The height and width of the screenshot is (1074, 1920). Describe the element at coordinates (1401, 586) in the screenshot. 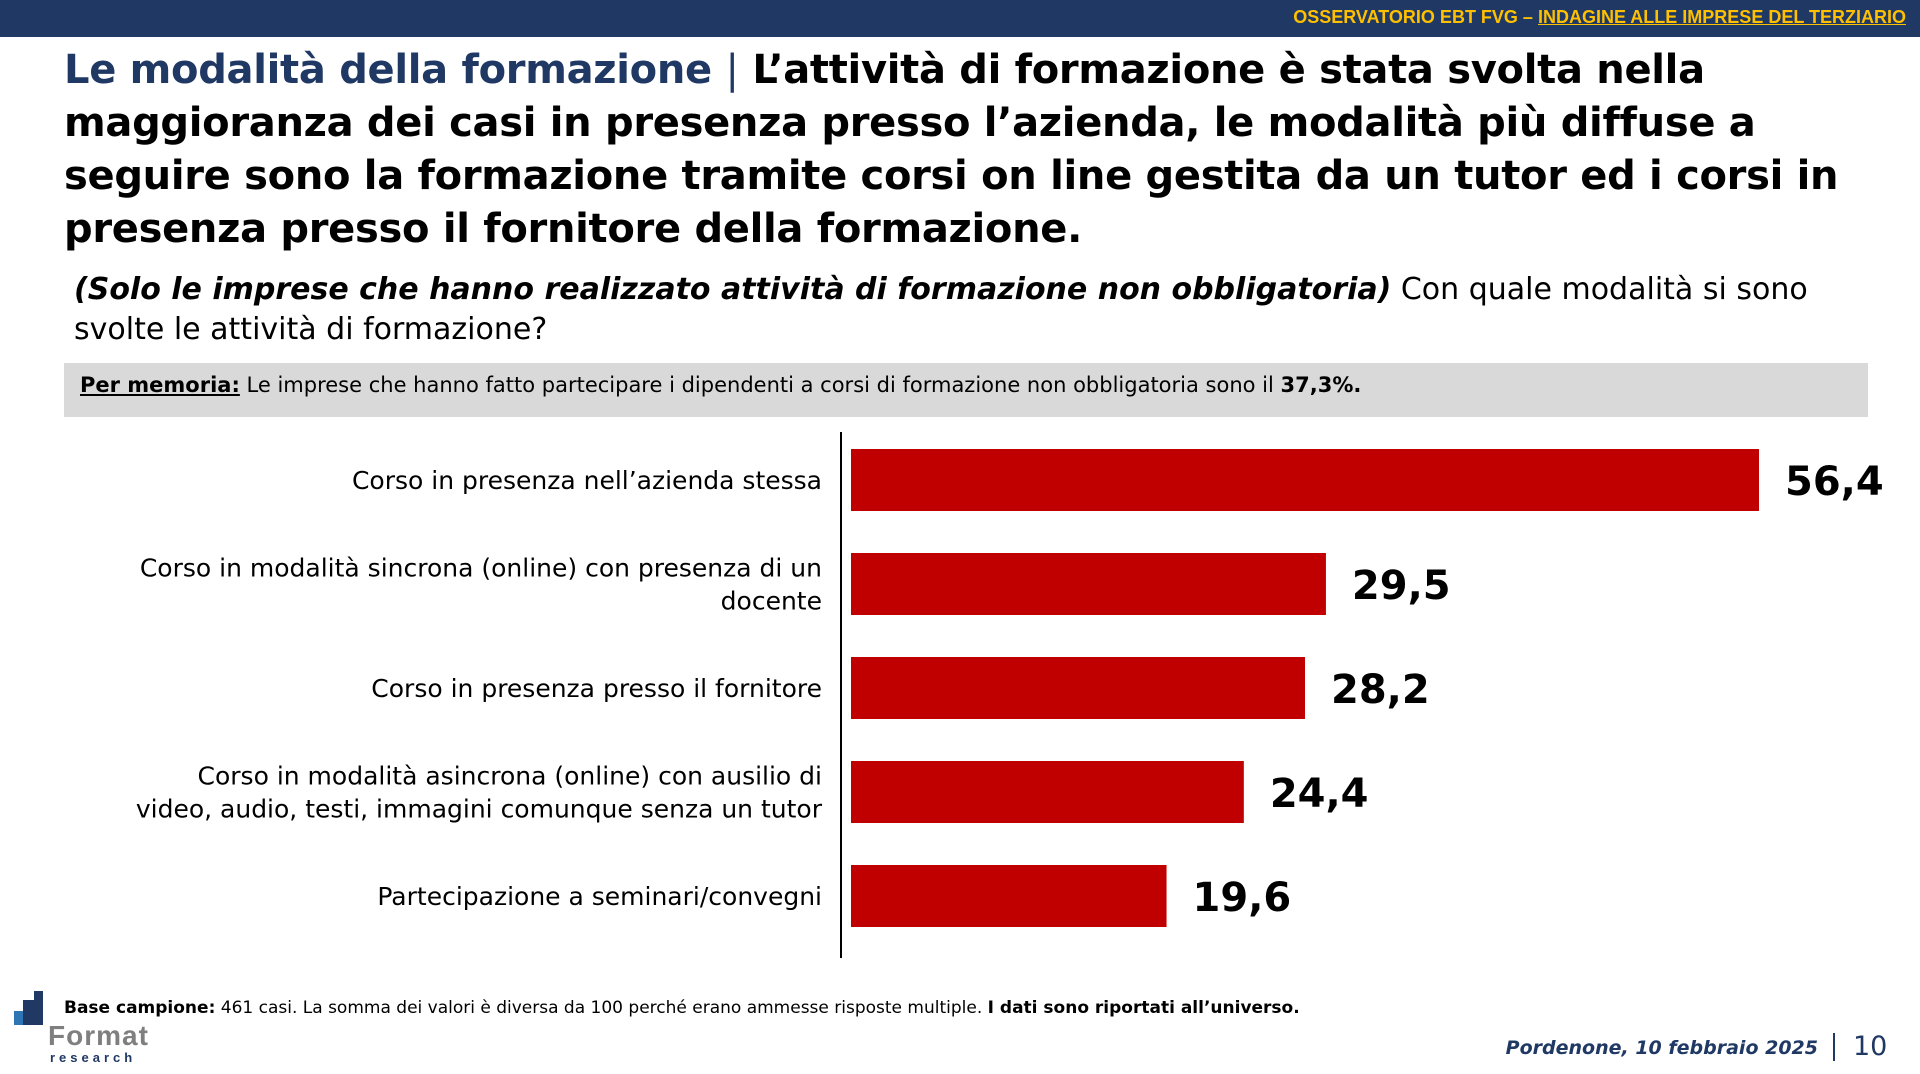

I see `bar-value-label: 29,5` at that location.